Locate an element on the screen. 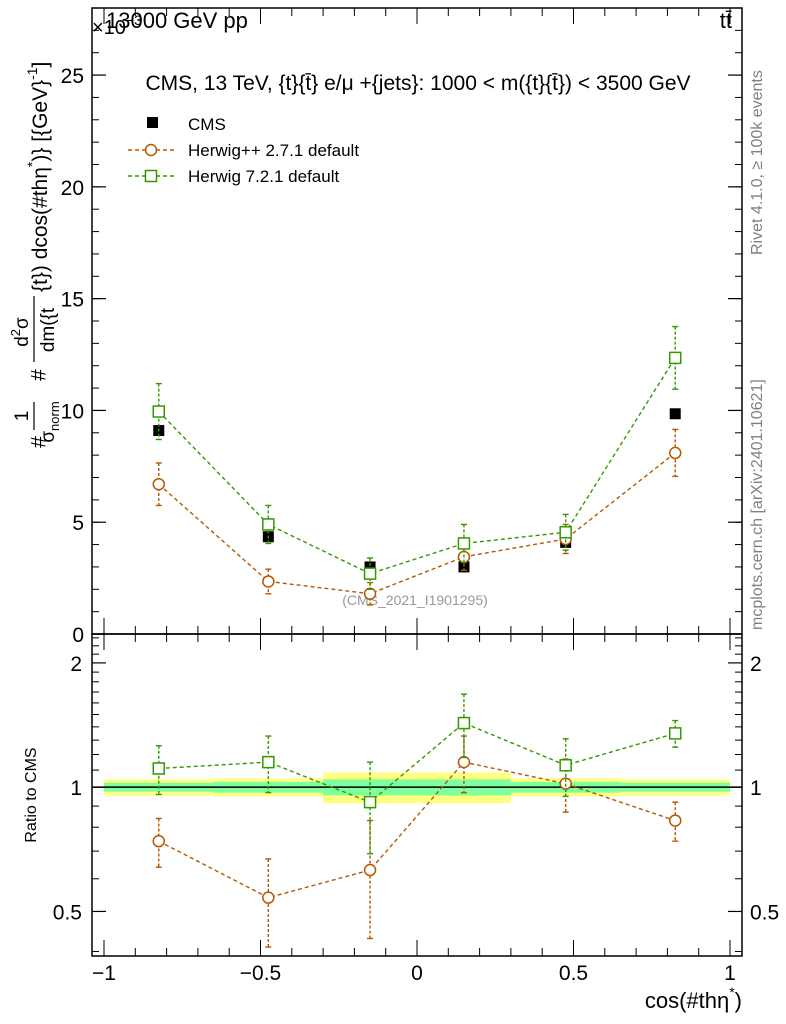  ratio-y-tick-label: 0.5 is located at coordinates (67, 912).